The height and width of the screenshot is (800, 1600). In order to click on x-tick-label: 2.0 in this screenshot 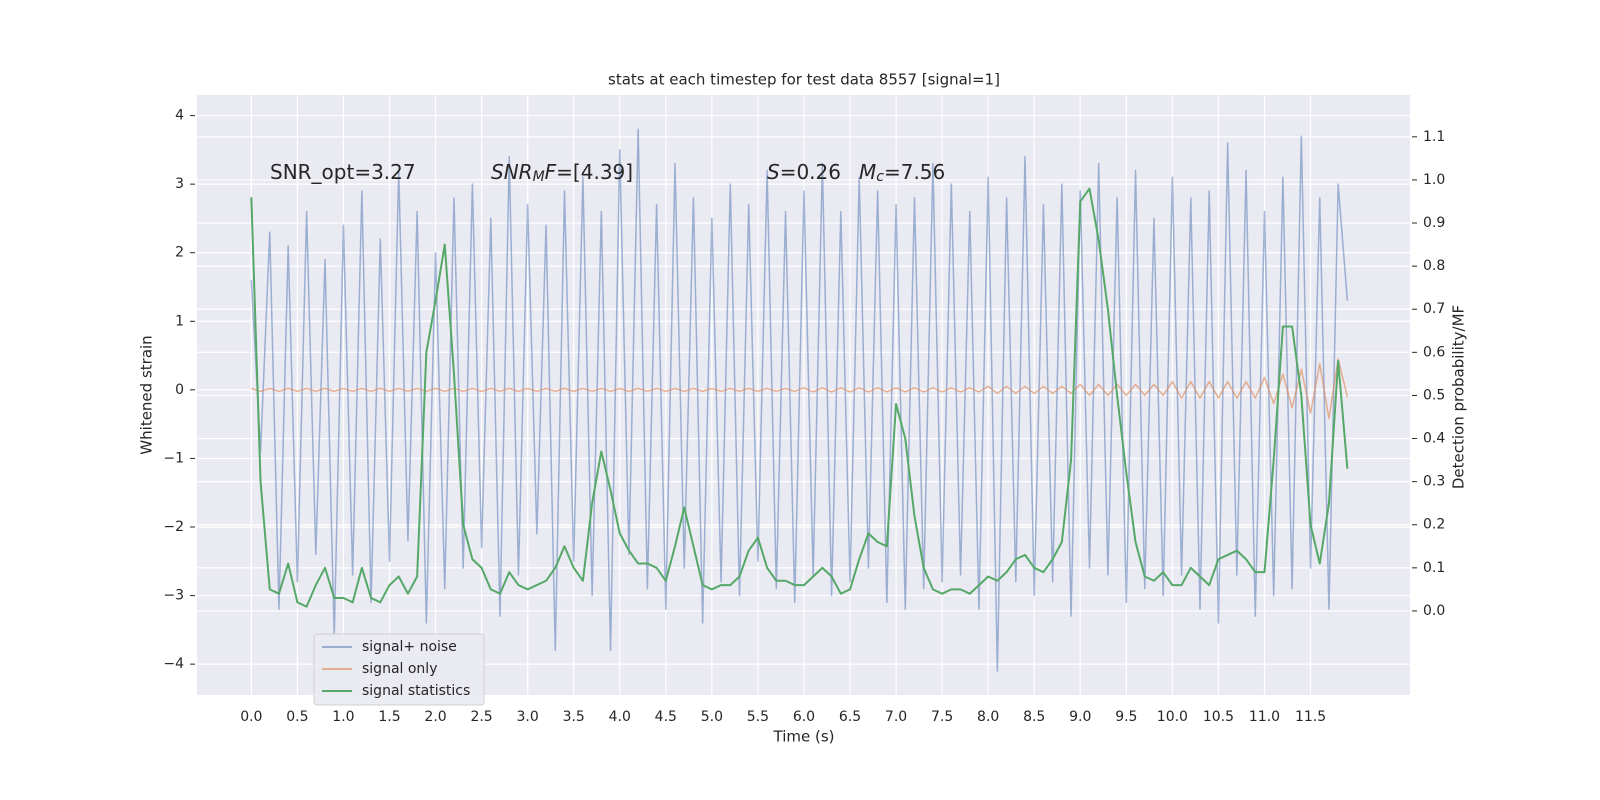, I will do `click(435, 717)`.